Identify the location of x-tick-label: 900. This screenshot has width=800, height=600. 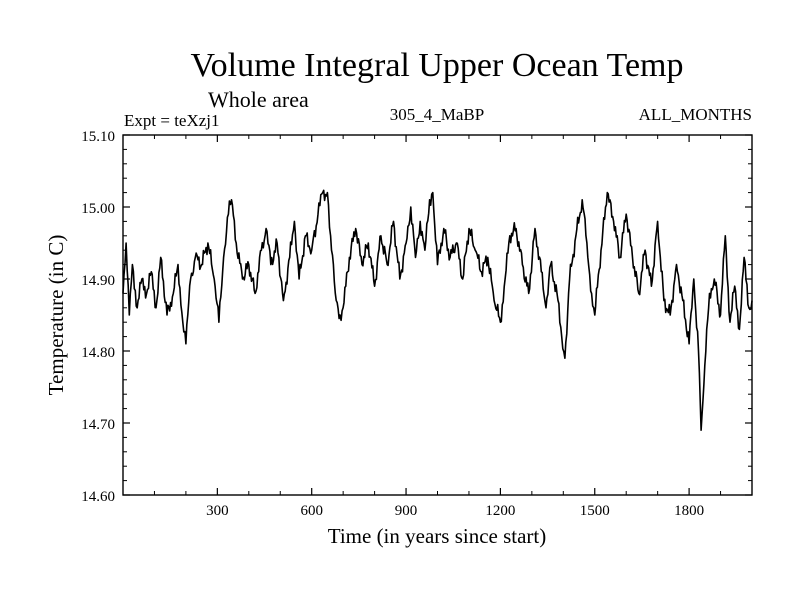
(406, 511).